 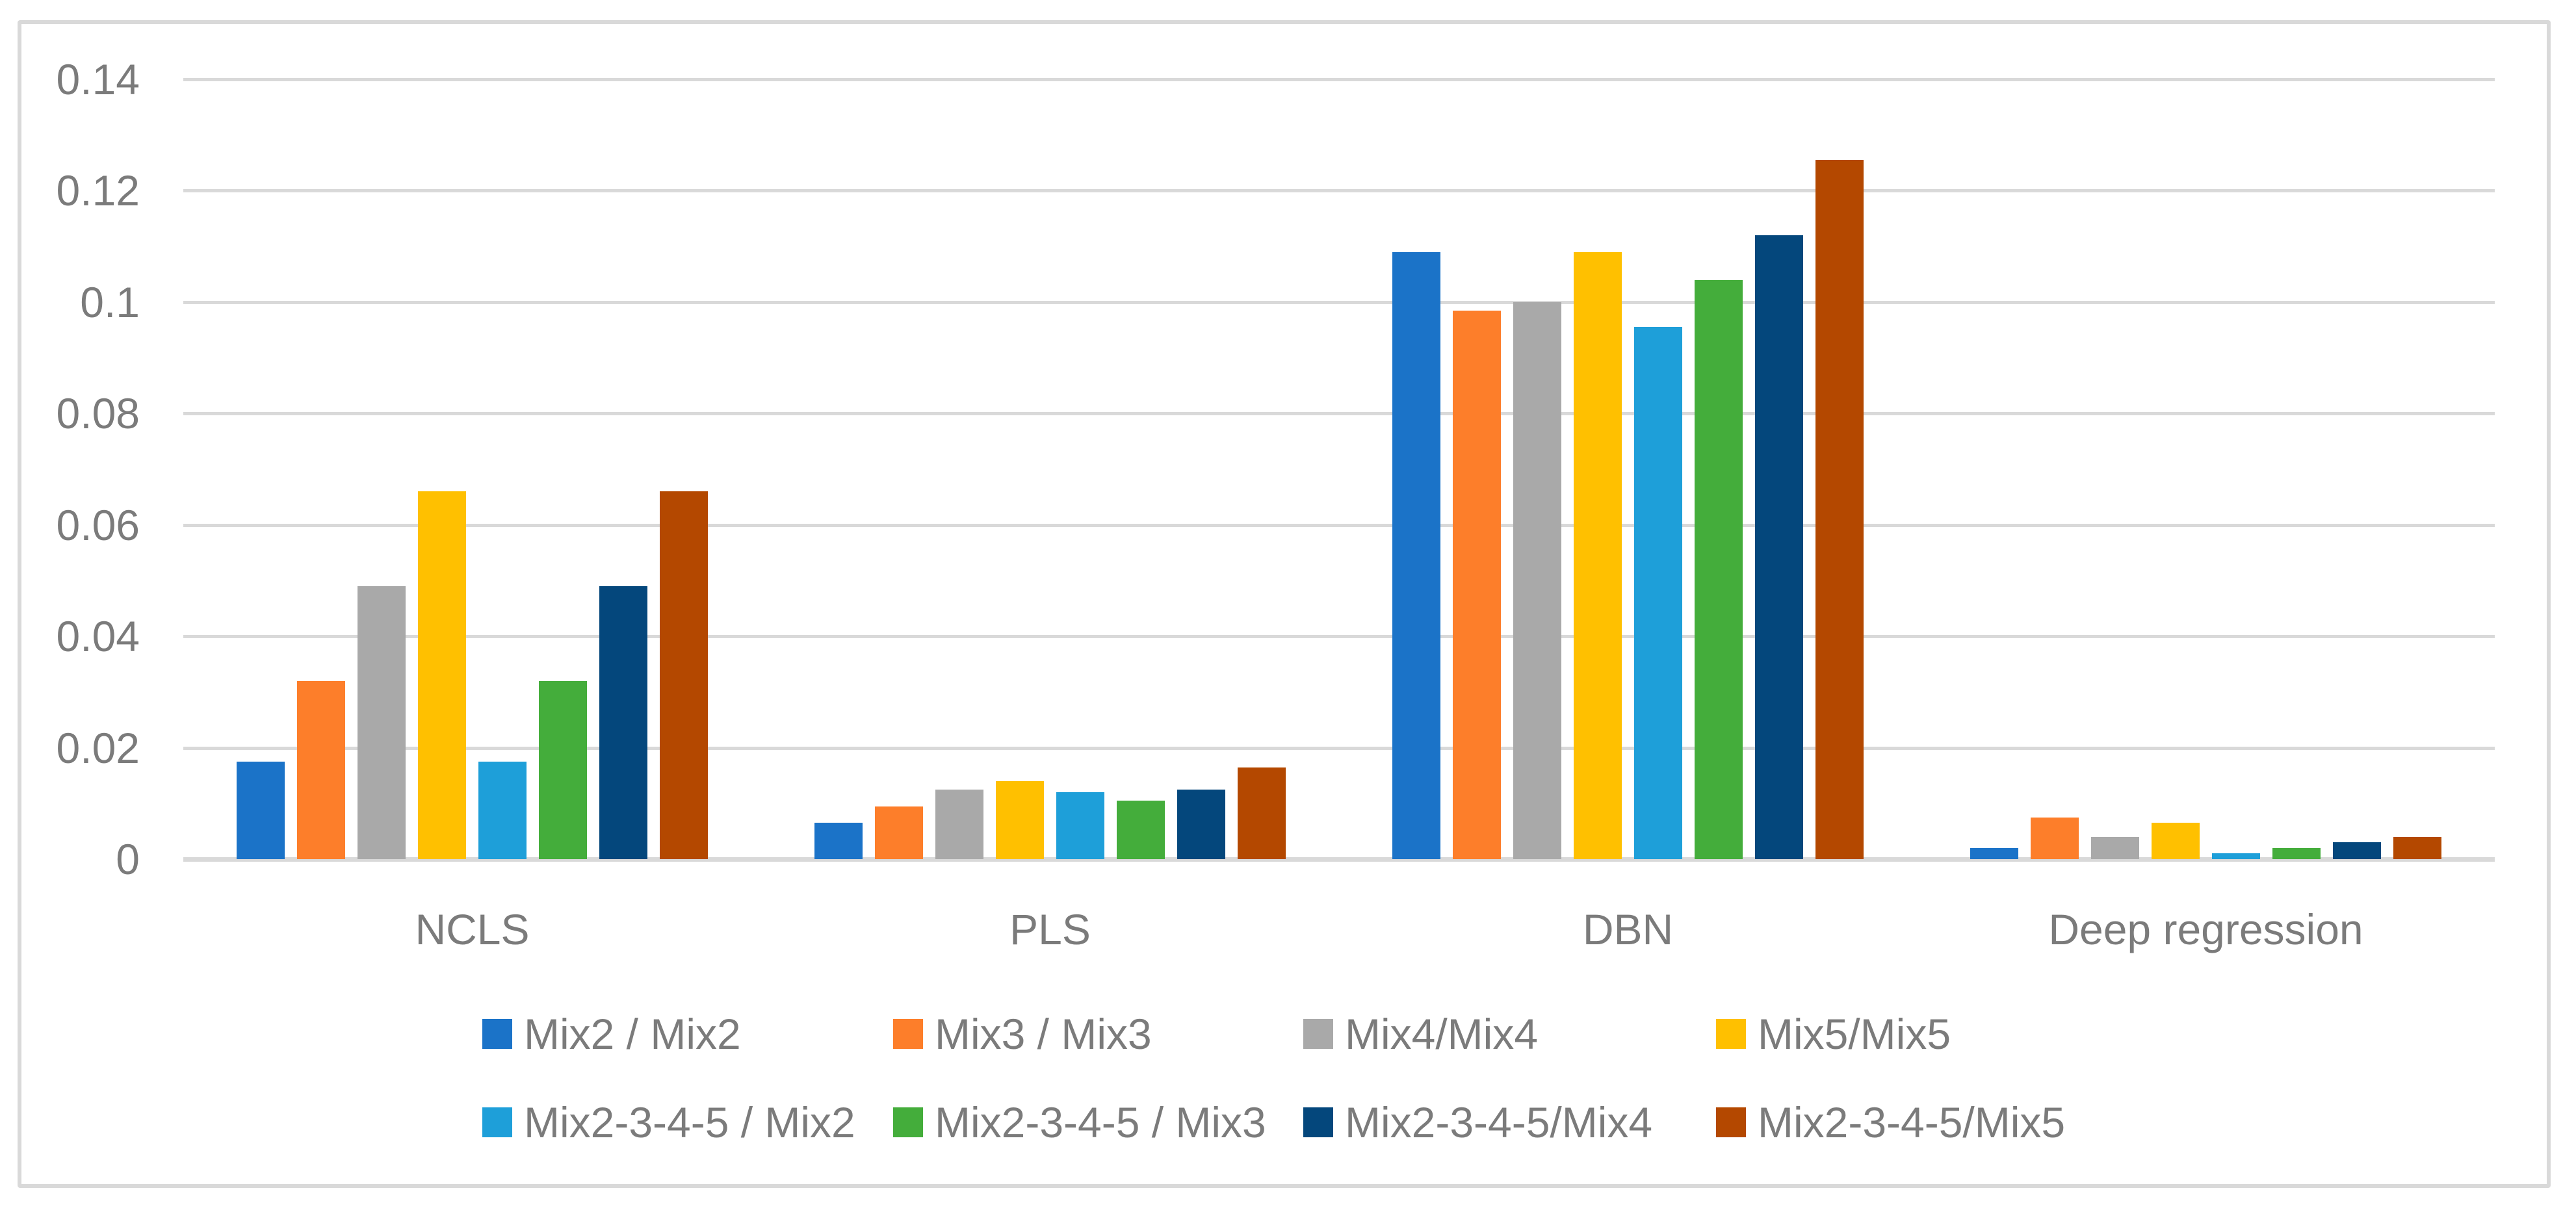 I want to click on legend-item: Mix5/Mix5, so click(x=1834, y=1034).